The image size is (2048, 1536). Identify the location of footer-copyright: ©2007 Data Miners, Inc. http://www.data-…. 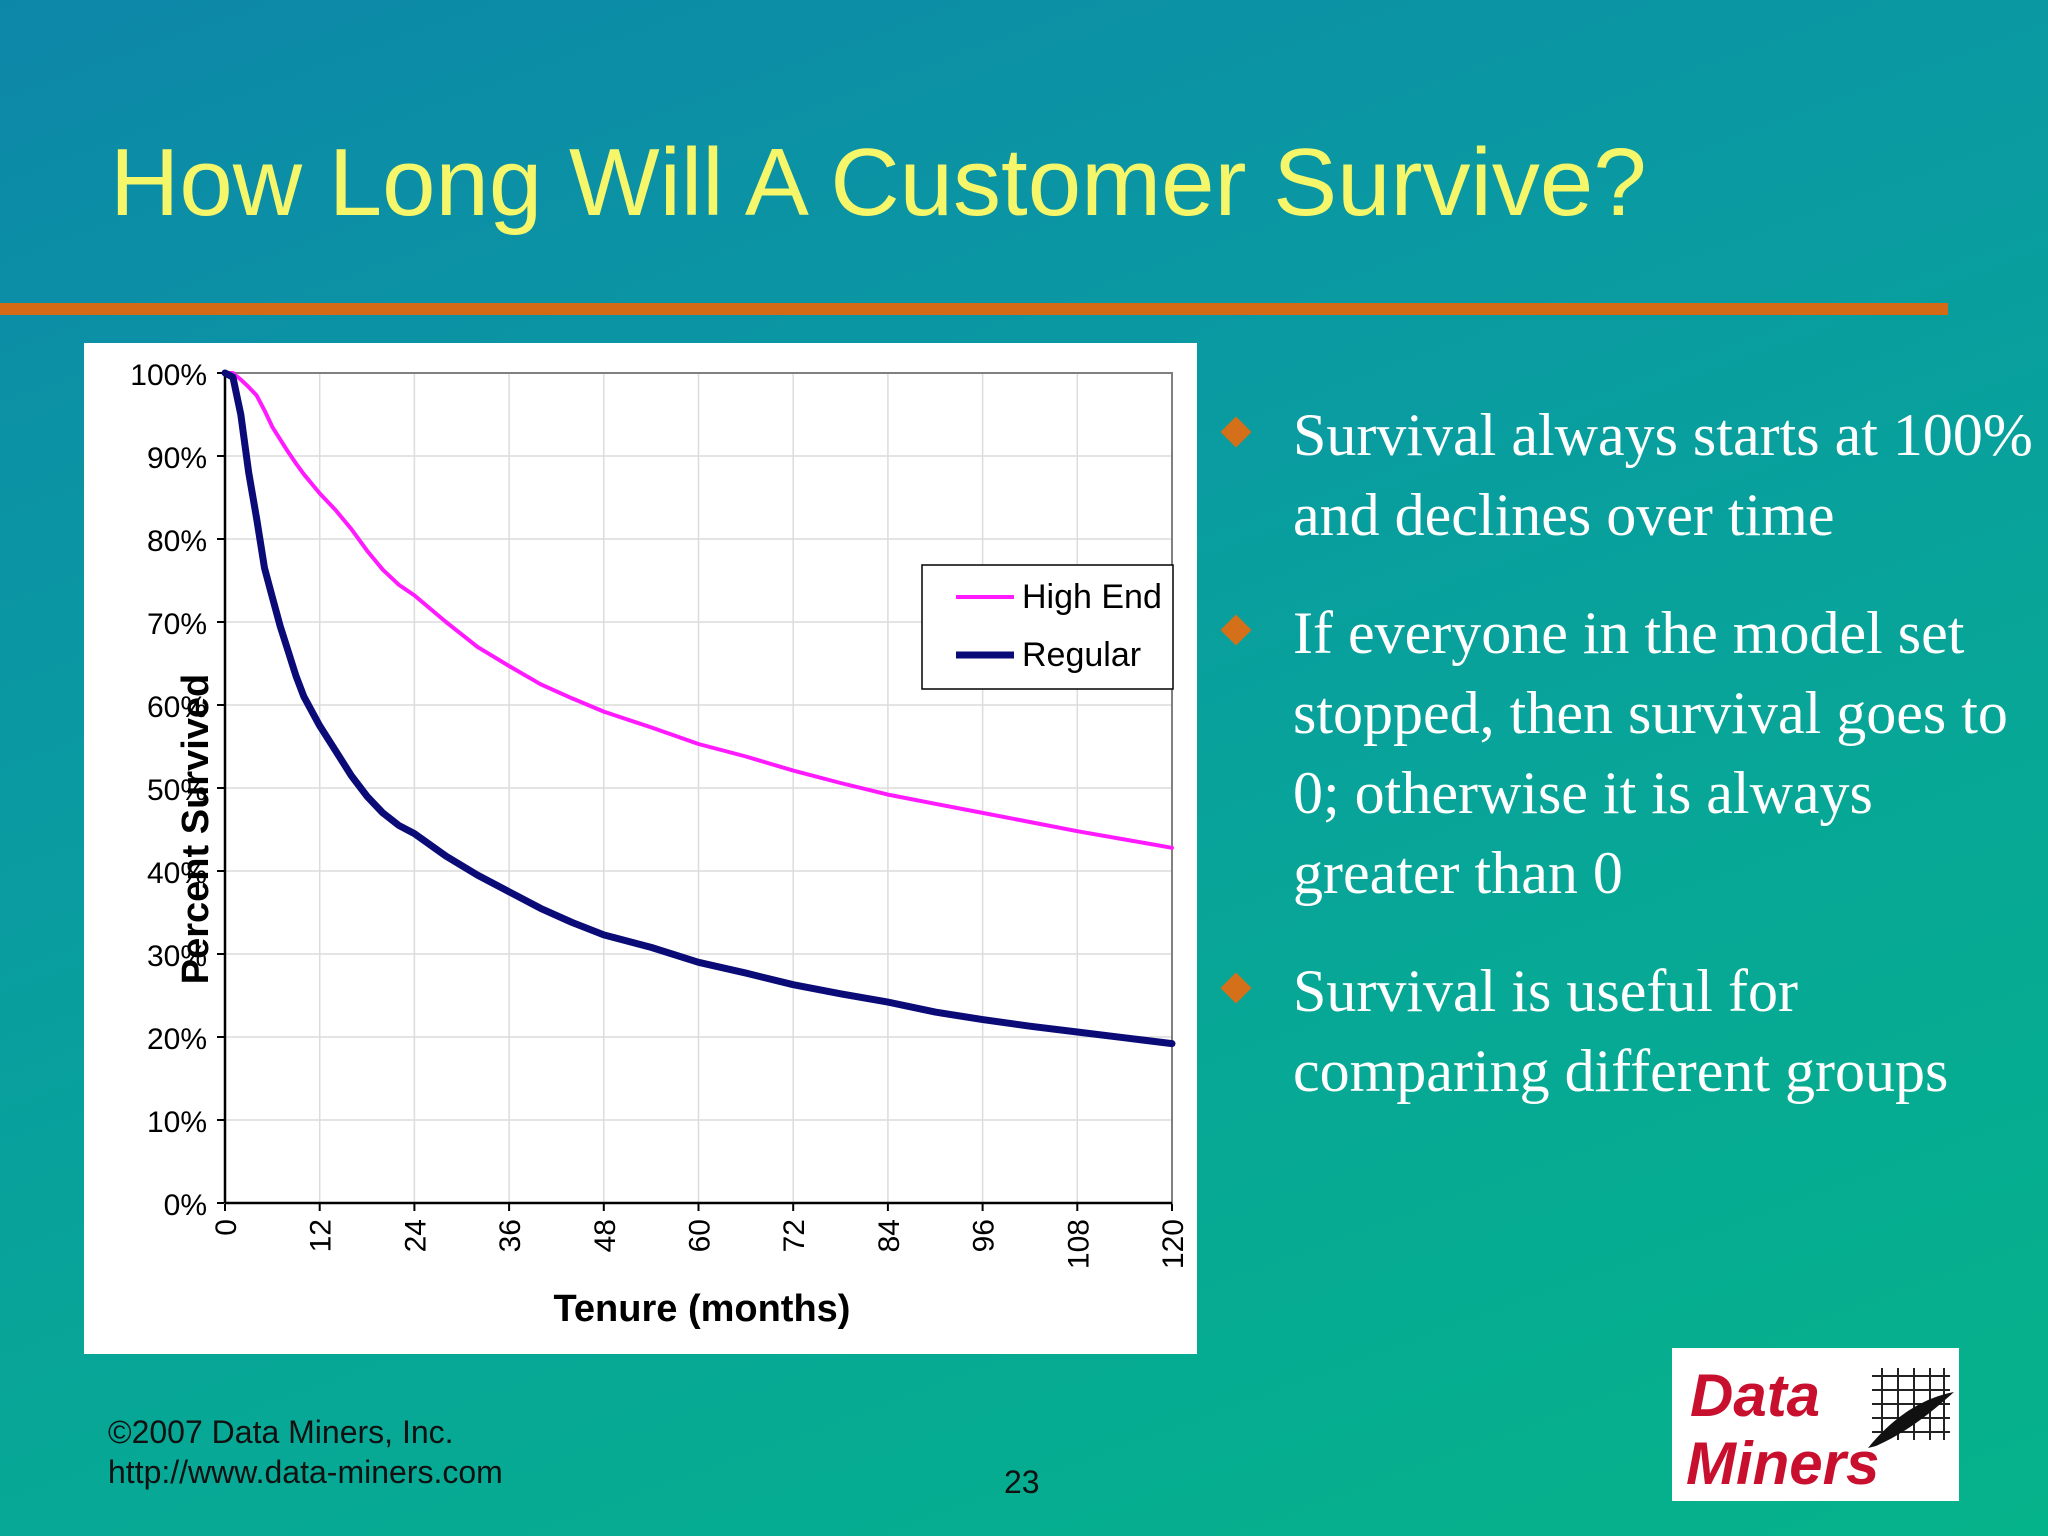
(305, 1452).